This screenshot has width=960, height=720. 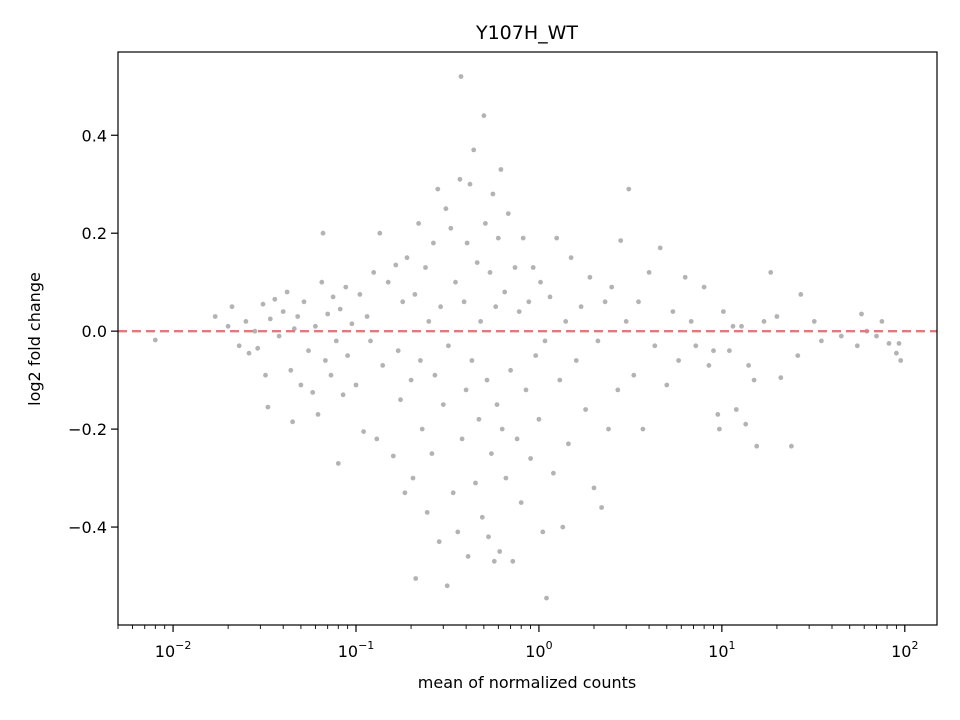 What do you see at coordinates (721, 650) in the screenshot?
I see `x-tick-label: 10¹` at bounding box center [721, 650].